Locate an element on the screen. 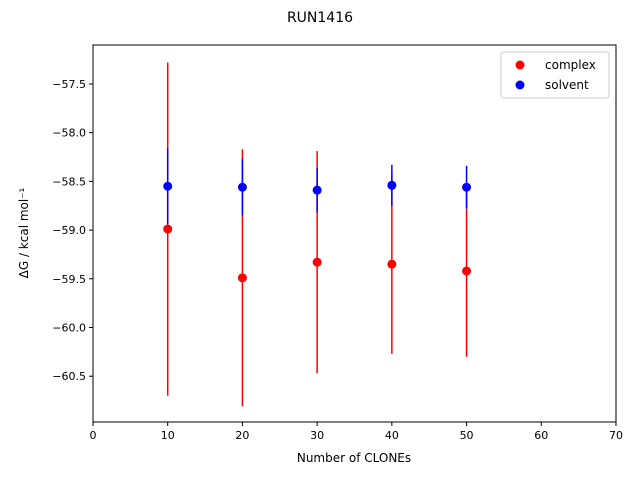 This screenshot has width=640, height=480. y-tick-label--59.5: −59.5 is located at coordinates (69, 279).